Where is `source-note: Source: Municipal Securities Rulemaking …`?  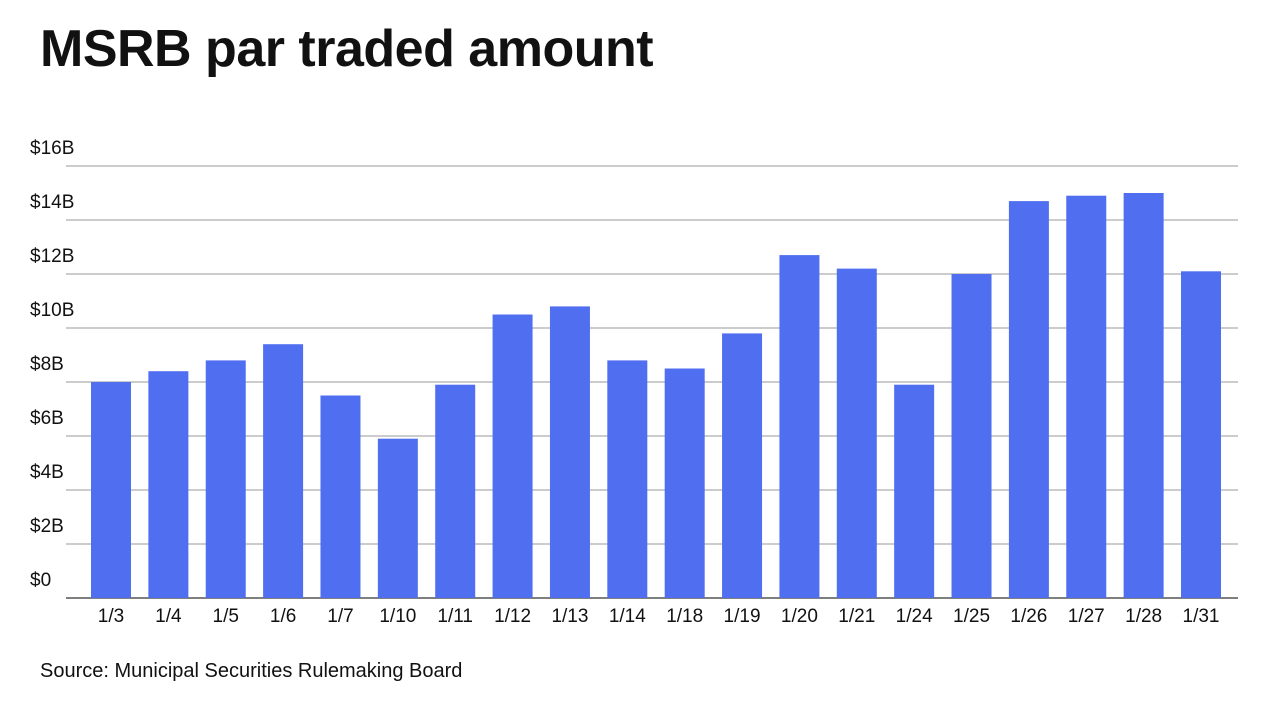
source-note: Source: Municipal Securities Rulemaking … is located at coordinates (251, 671).